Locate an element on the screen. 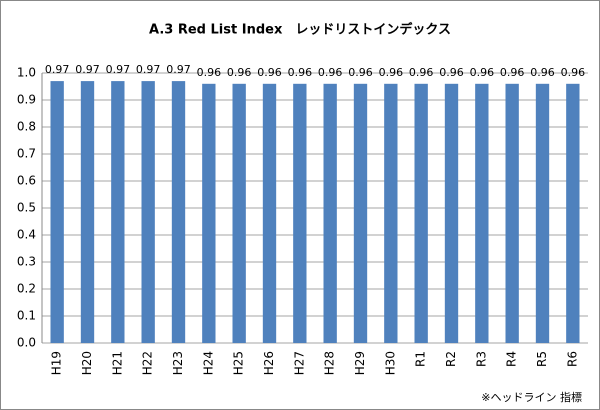 This screenshot has height=410, width=600. x-tick-label: H22 is located at coordinates (148, 363).